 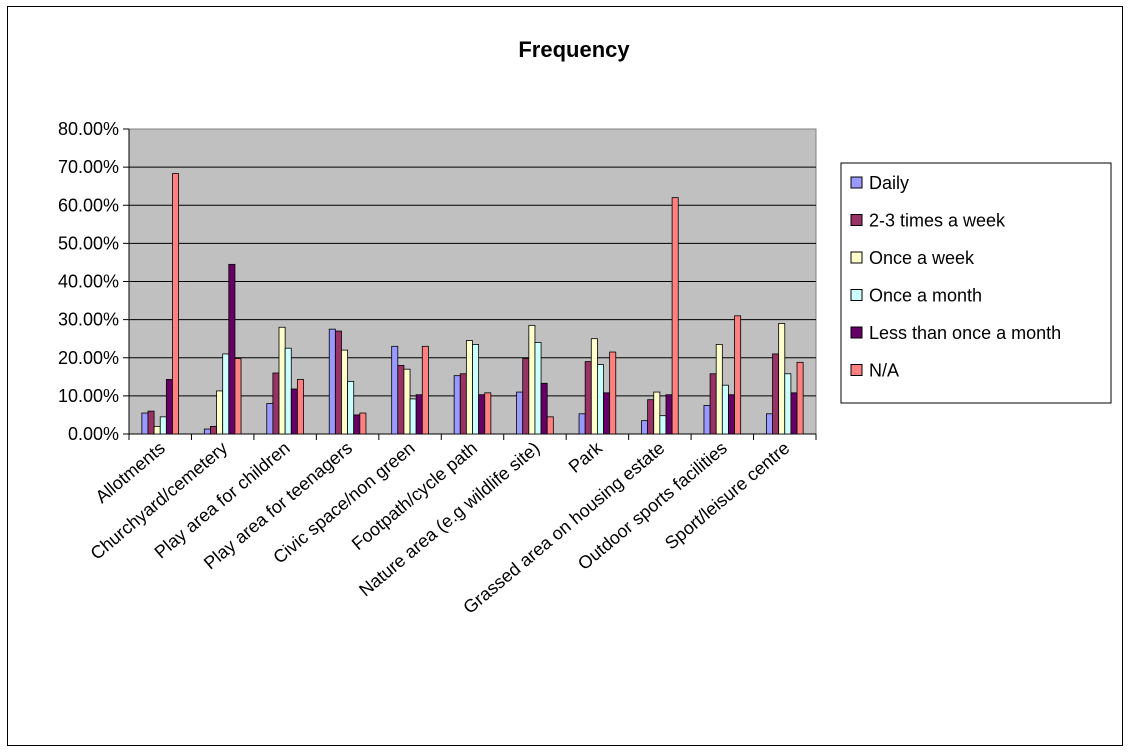 What do you see at coordinates (93, 434) in the screenshot?
I see `y-tick-label: 0.00%` at bounding box center [93, 434].